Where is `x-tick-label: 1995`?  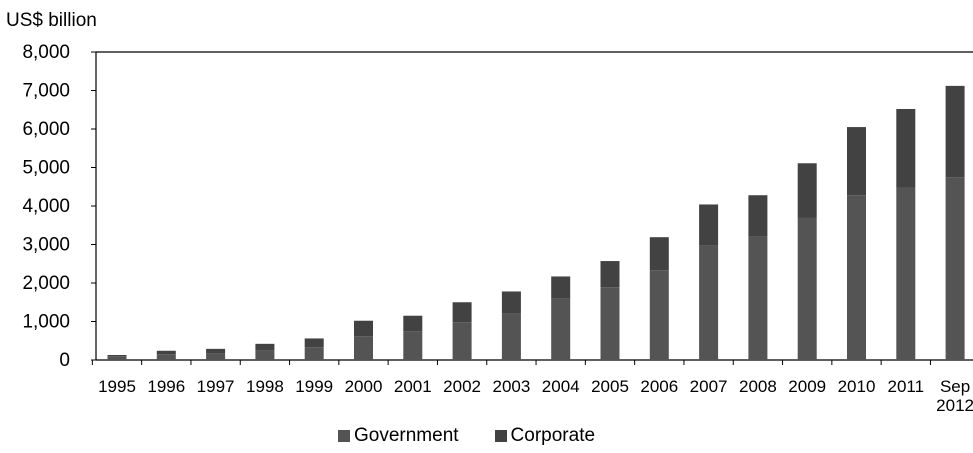 x-tick-label: 1995 is located at coordinates (117, 386).